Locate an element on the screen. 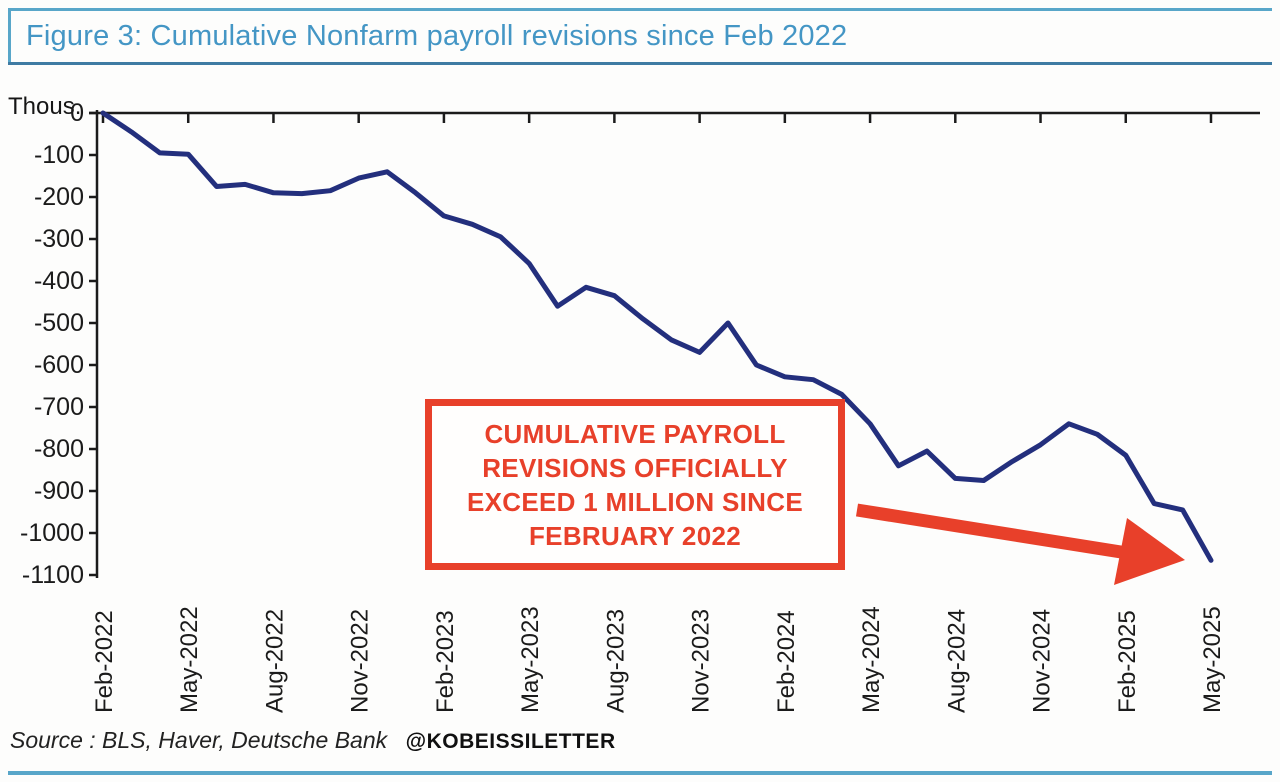 The image size is (1280, 782). y-tick-label: -700 is located at coordinates (59, 407).